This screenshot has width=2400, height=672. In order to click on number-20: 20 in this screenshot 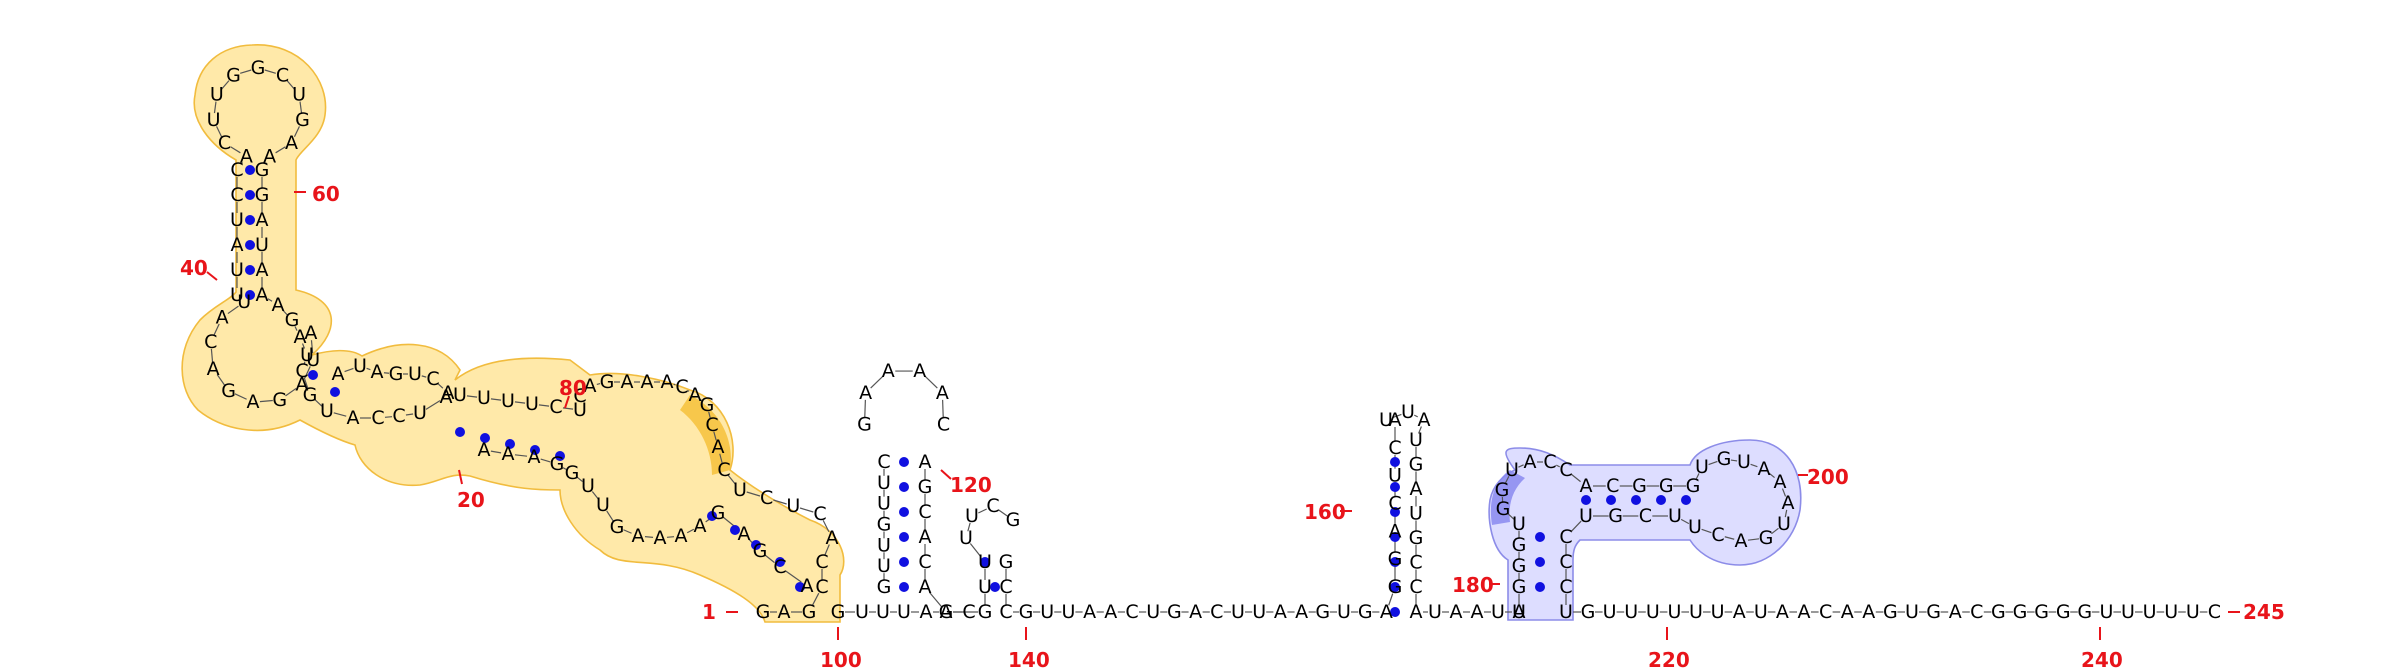, I will do `click(471, 500)`.